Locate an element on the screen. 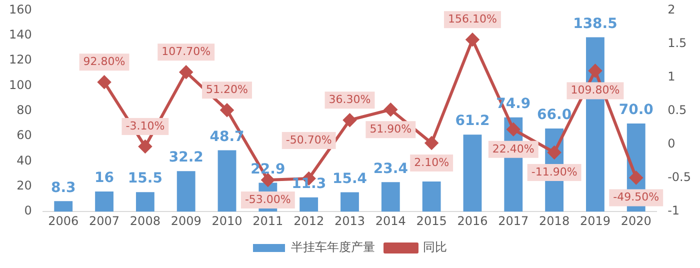  legend-label: 半挂车年度产量 is located at coordinates (333, 247).